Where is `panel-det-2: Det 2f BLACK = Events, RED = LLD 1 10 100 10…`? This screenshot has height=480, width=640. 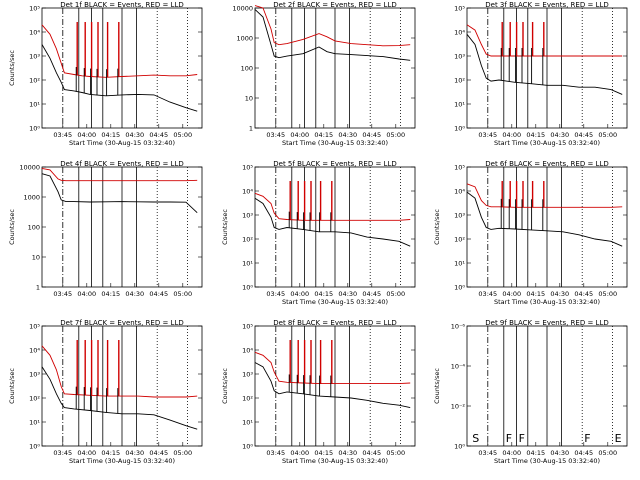
panel-det-2: Det 2f BLACK = Events, RED = LLD 1 10 100 10… is located at coordinates (324, 74).